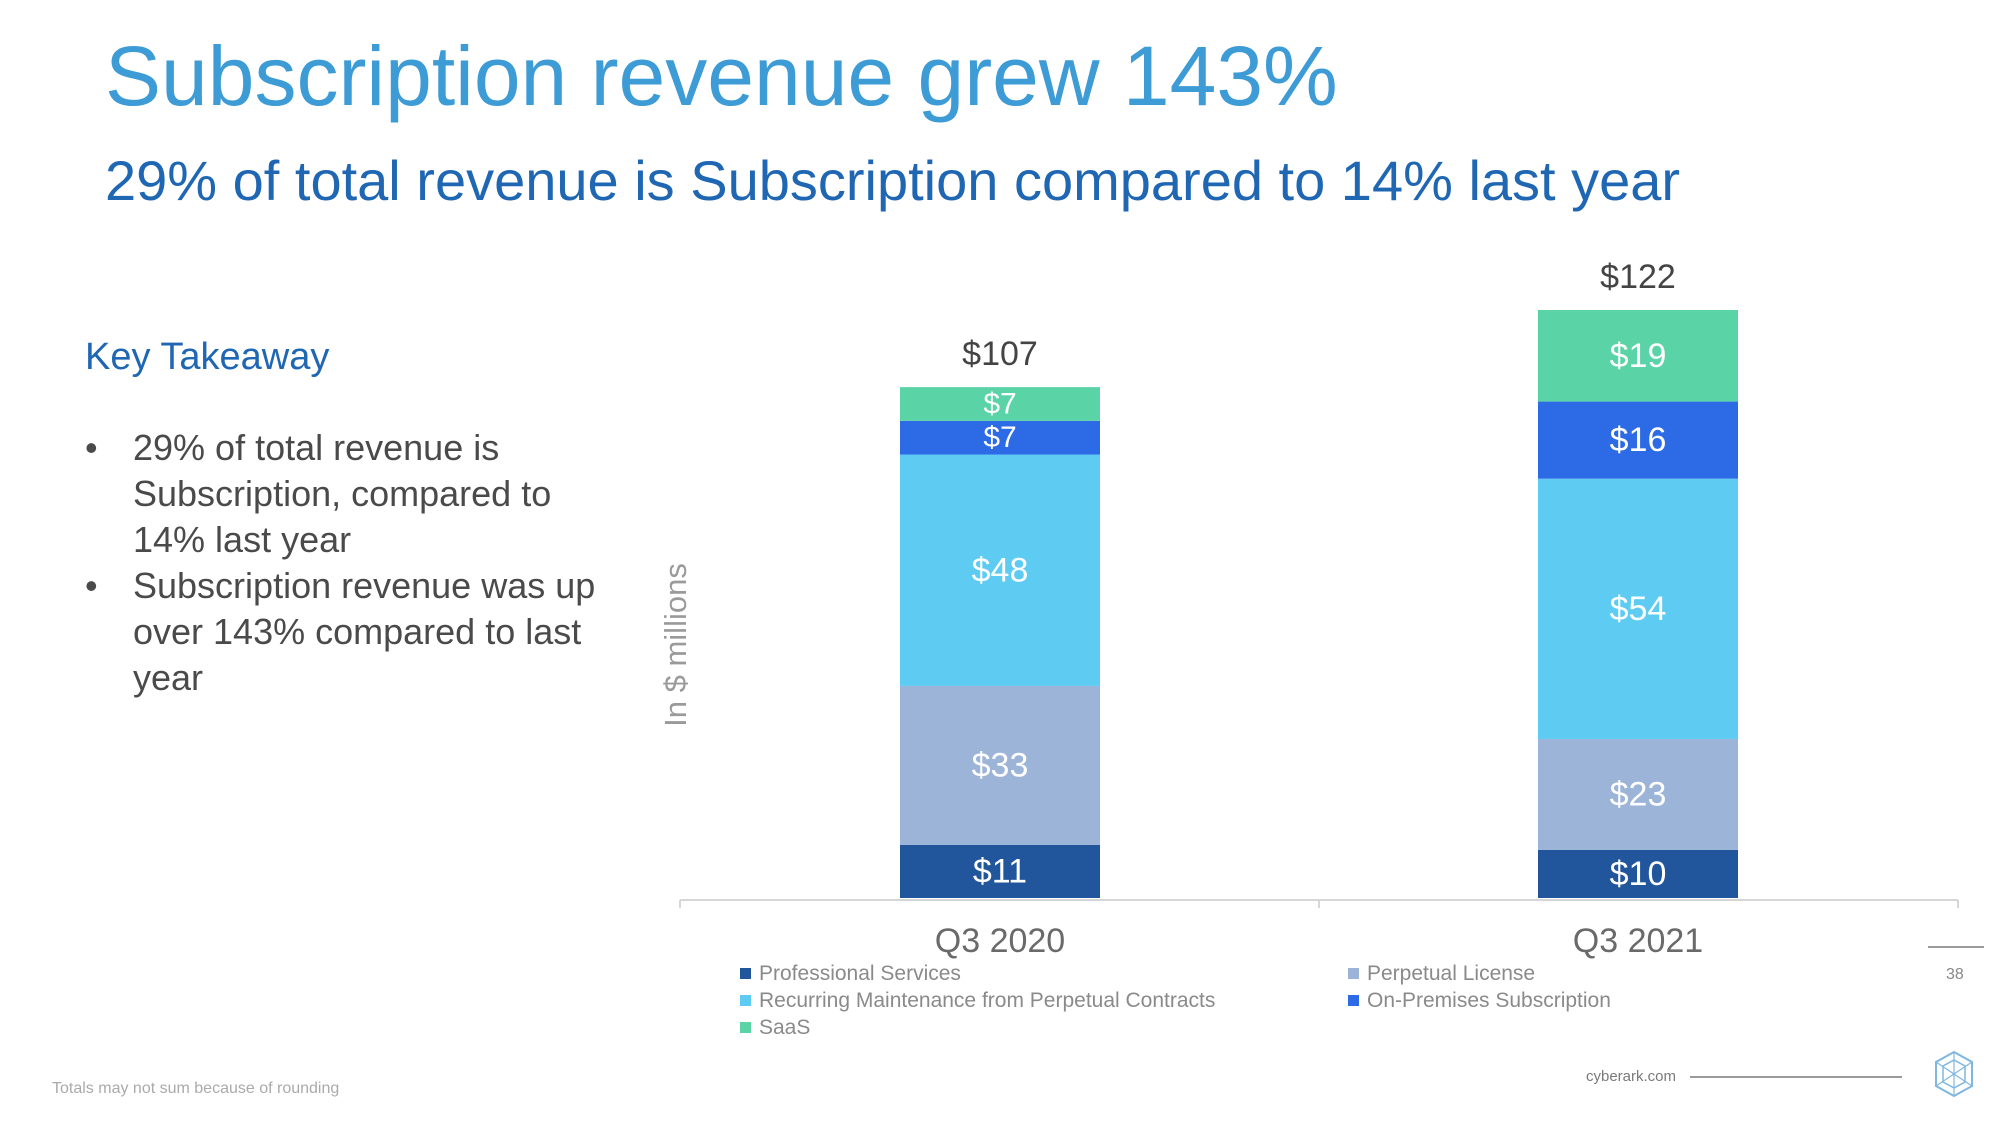 The height and width of the screenshot is (1123, 2000). Describe the element at coordinates (721, 76) in the screenshot. I see `slide-title: Subscription revenue grew 143%` at that location.